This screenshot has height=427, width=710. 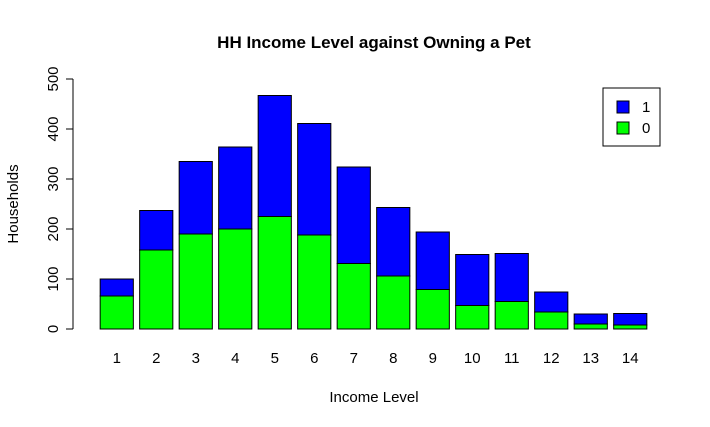 I want to click on x-tick-label: 11, so click(x=512, y=358).